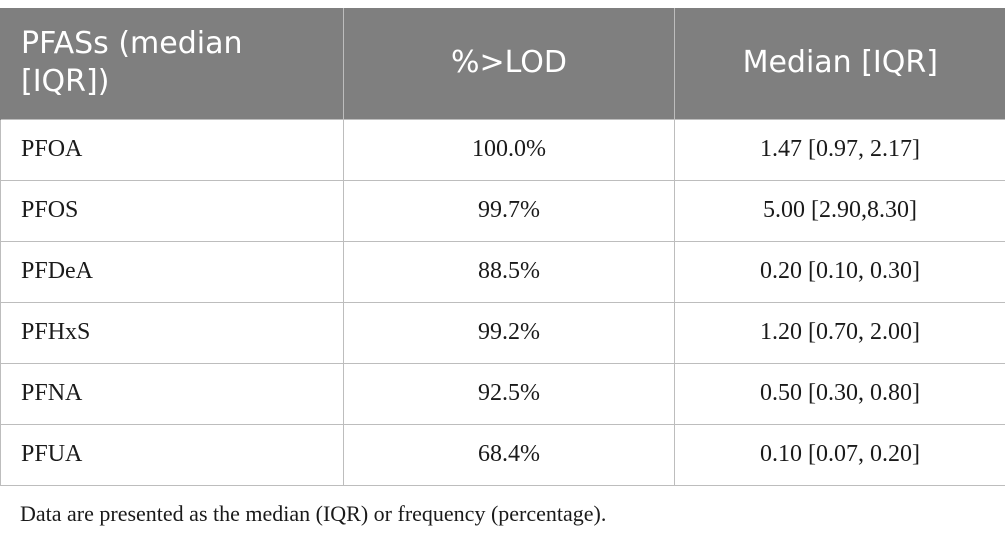 The width and height of the screenshot is (1005, 543). I want to click on row-lod: 92.5%, so click(509, 393).